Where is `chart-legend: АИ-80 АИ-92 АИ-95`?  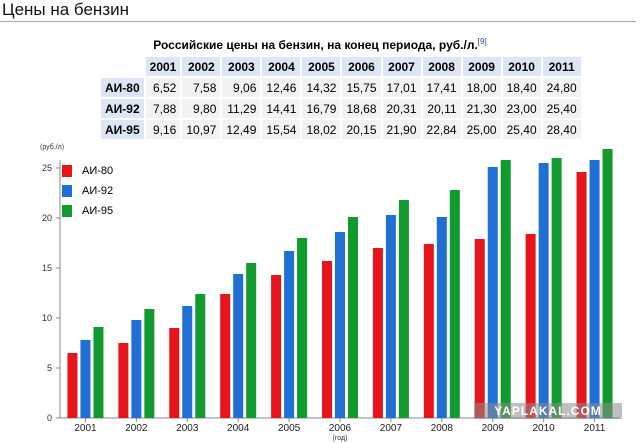 chart-legend: АИ-80 АИ-92 АИ-95 is located at coordinates (87, 191).